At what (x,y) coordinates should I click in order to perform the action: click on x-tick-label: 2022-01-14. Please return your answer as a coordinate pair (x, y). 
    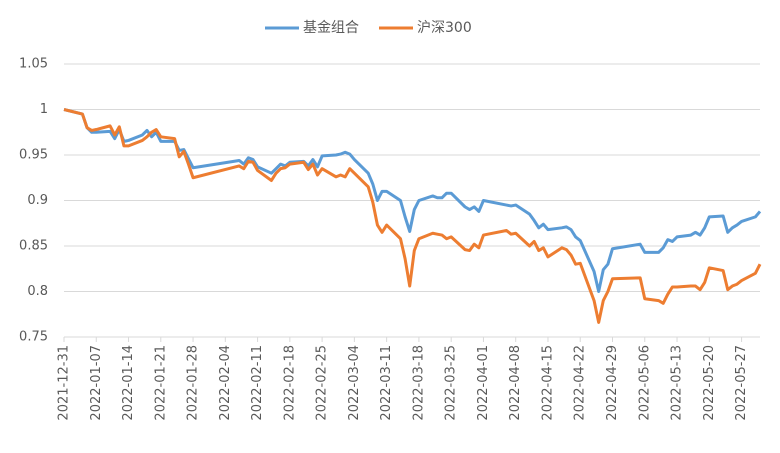
    Looking at the image, I should click on (128, 383).